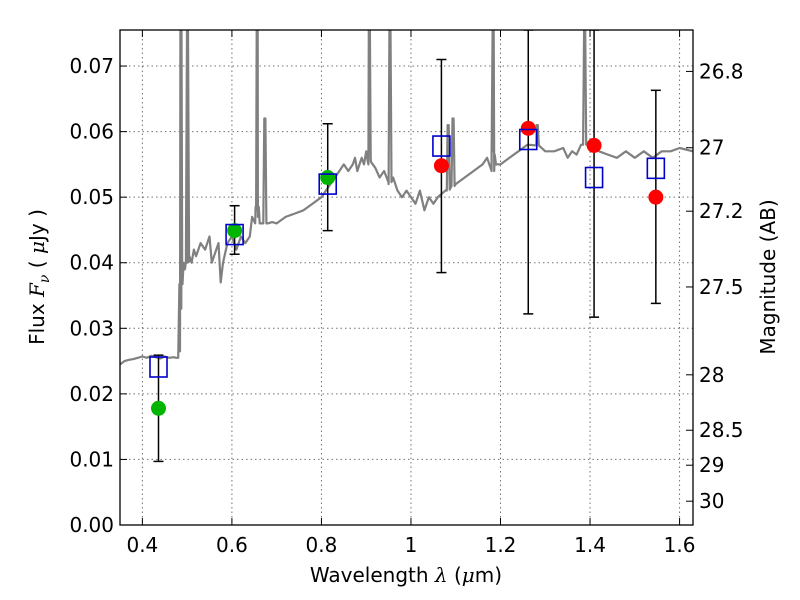 This screenshot has width=800, height=600. Describe the element at coordinates (91, 197) in the screenshot. I see `y-tick-label: 0.05` at that location.